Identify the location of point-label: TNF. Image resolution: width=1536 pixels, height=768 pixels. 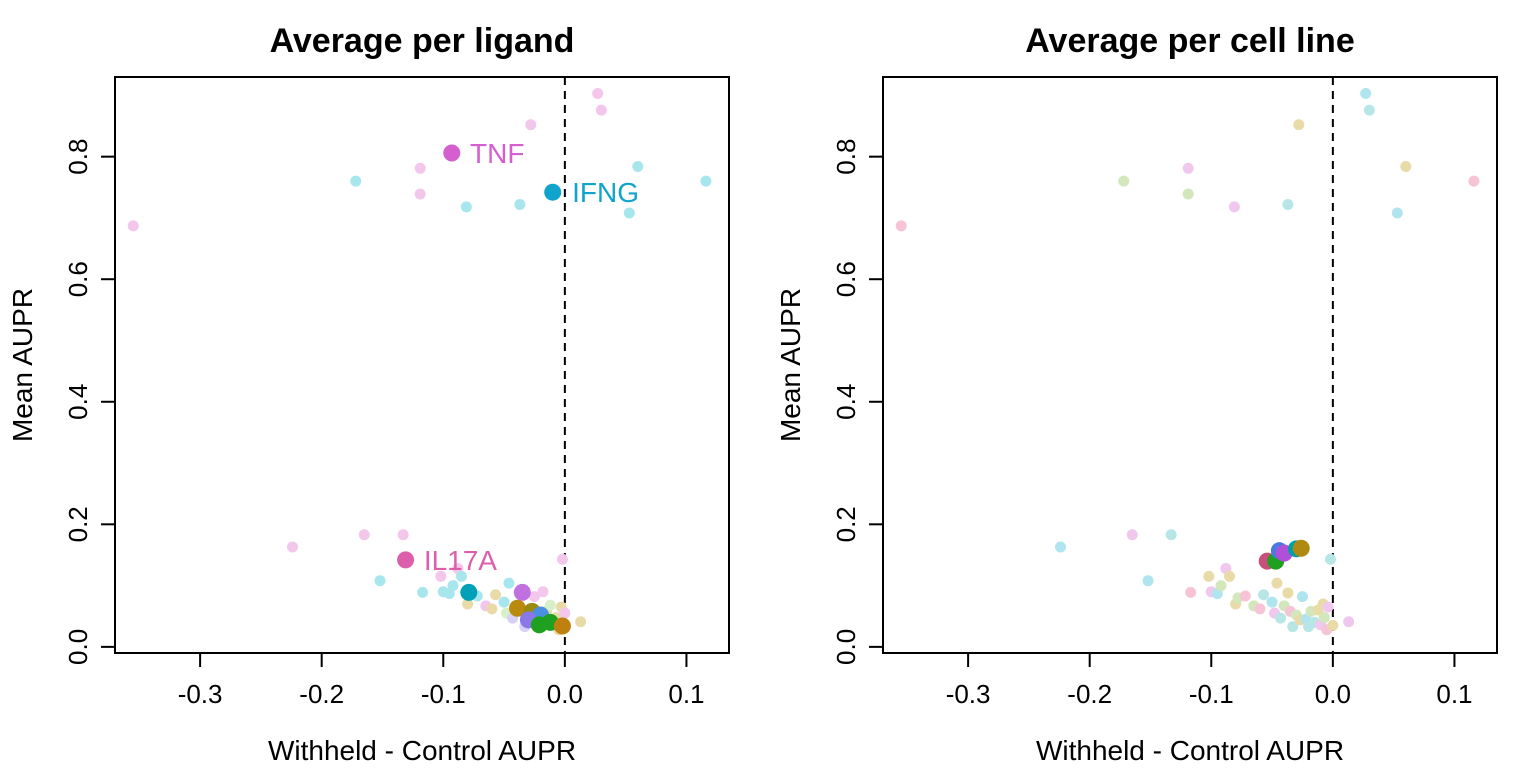
(497, 153).